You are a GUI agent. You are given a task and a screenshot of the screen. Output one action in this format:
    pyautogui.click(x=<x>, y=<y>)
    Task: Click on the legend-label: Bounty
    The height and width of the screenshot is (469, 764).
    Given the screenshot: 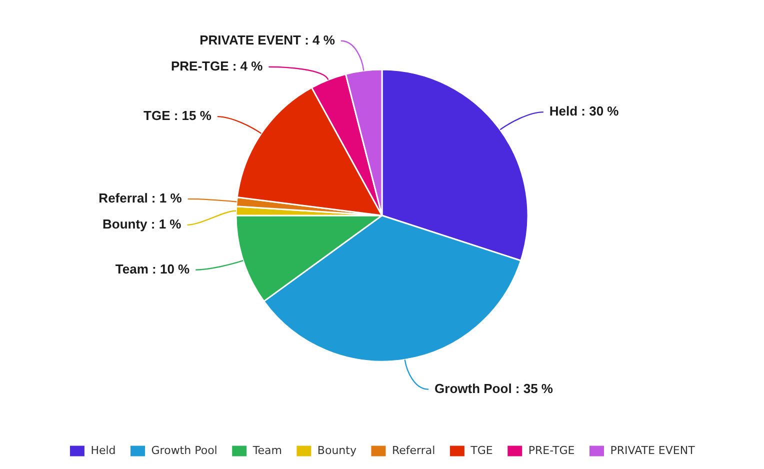 What is the action you would take?
    pyautogui.click(x=337, y=450)
    